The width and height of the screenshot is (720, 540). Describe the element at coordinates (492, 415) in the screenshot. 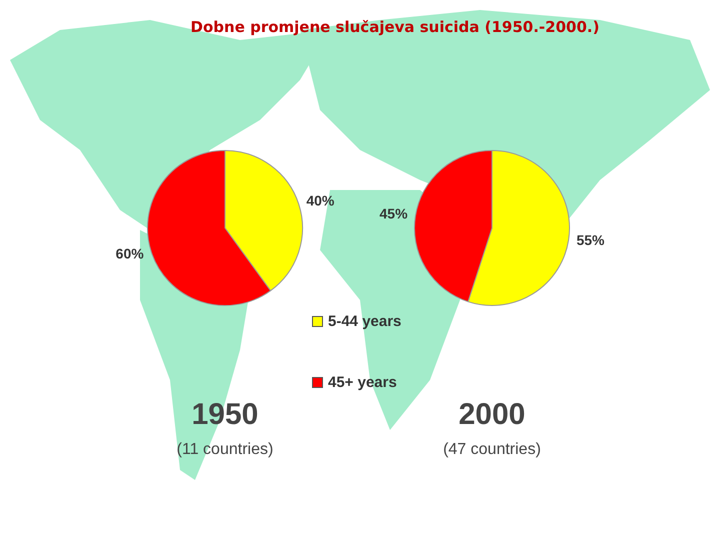

I see `slice-label: 2000` at that location.